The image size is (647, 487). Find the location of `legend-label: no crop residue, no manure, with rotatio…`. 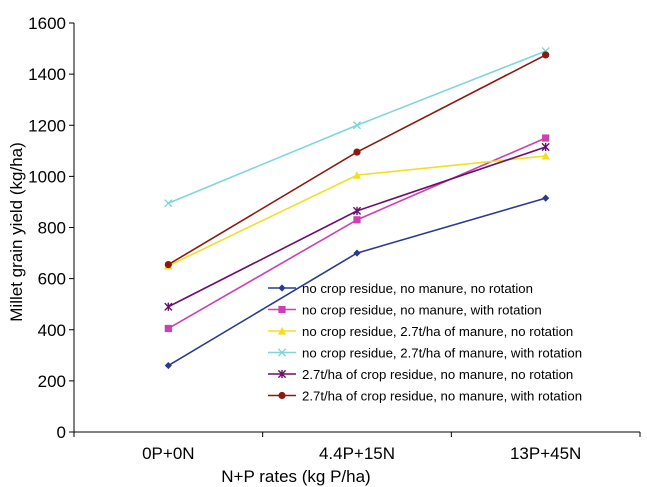

legend-label: no crop residue, no manure, with rotatio… is located at coordinates (422, 310).